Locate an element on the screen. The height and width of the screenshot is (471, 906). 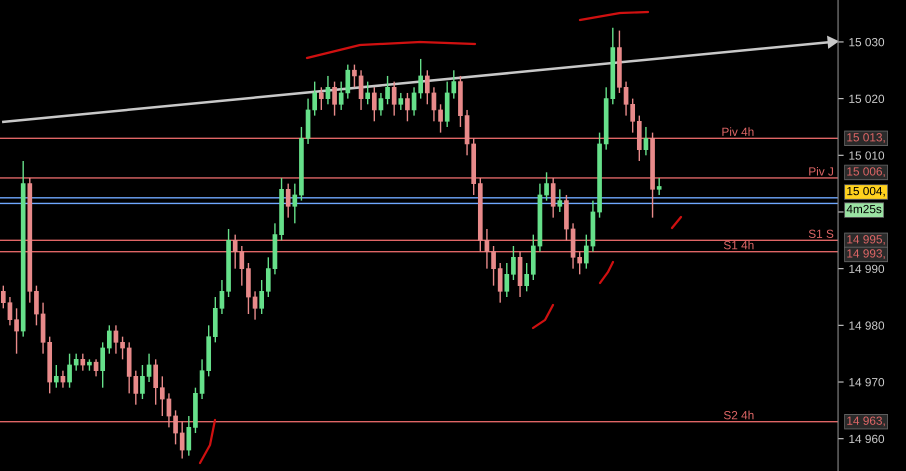
text: 14 993, is located at coordinates (866, 254).